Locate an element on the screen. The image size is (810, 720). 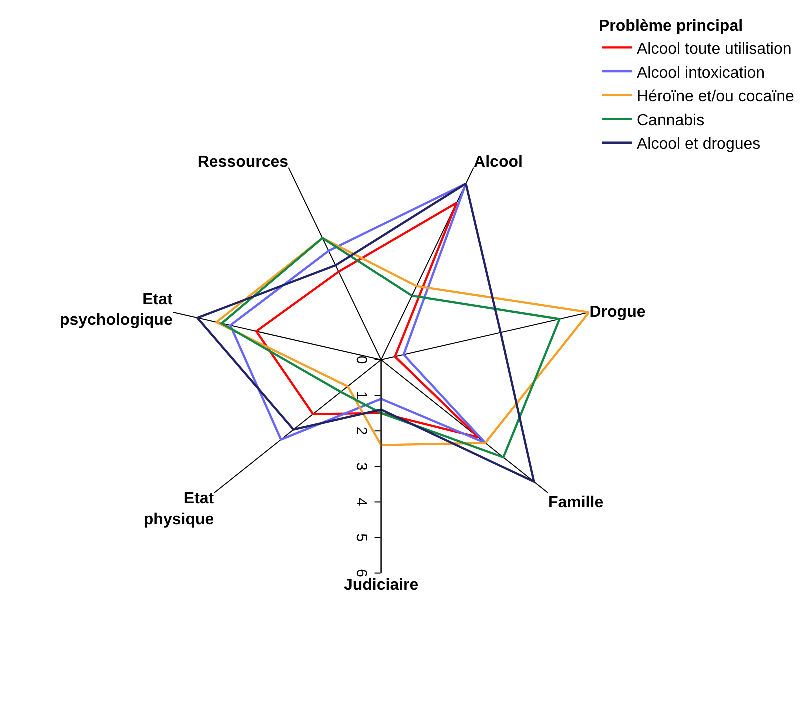
legend-label: Alcool et drogues is located at coordinates (699, 145).